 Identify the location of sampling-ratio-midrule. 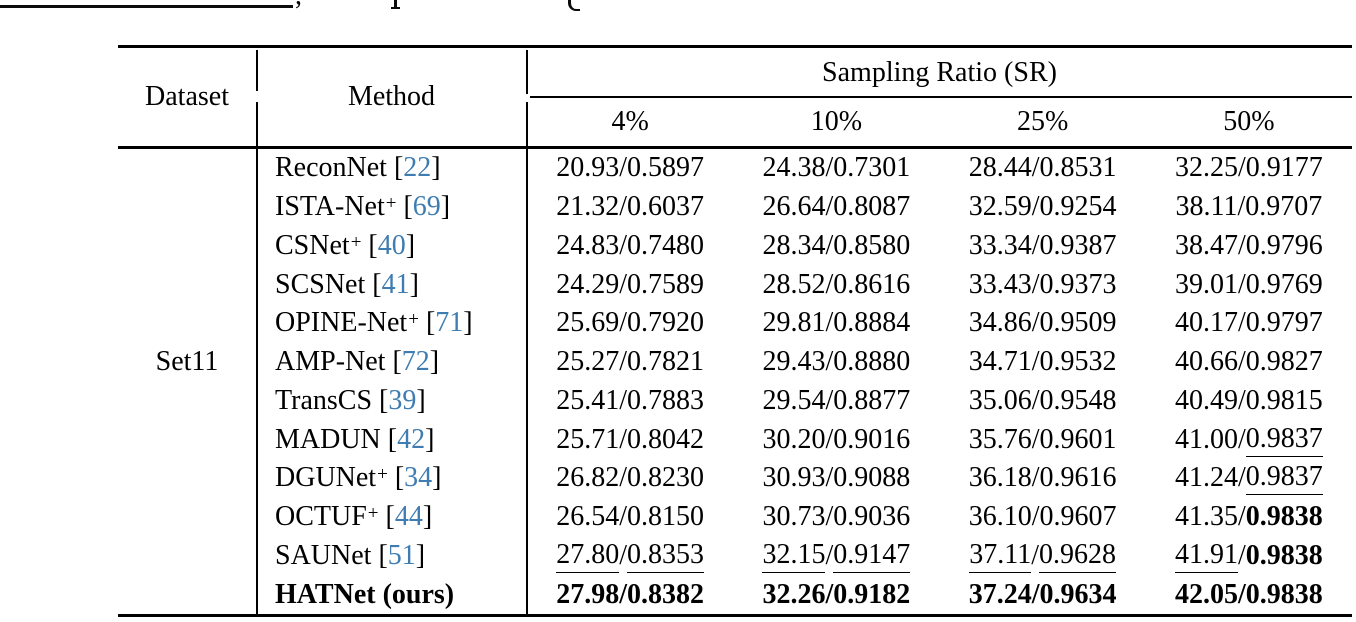
(941, 97).